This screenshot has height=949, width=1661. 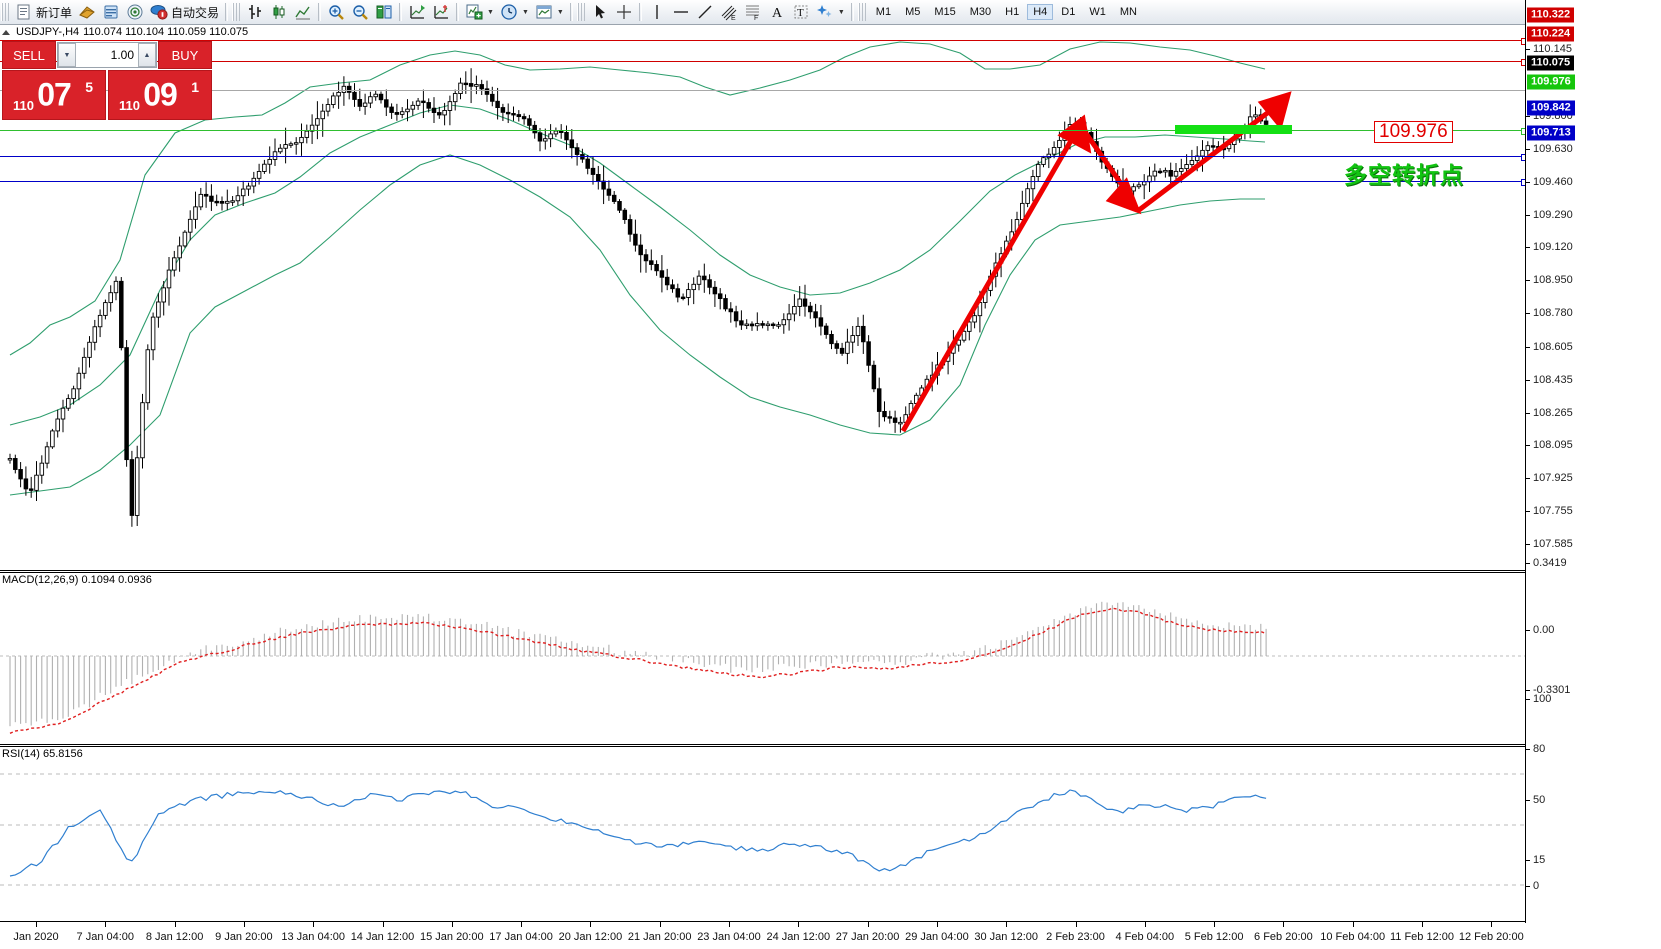 I want to click on current-price-line, so click(x=762, y=90).